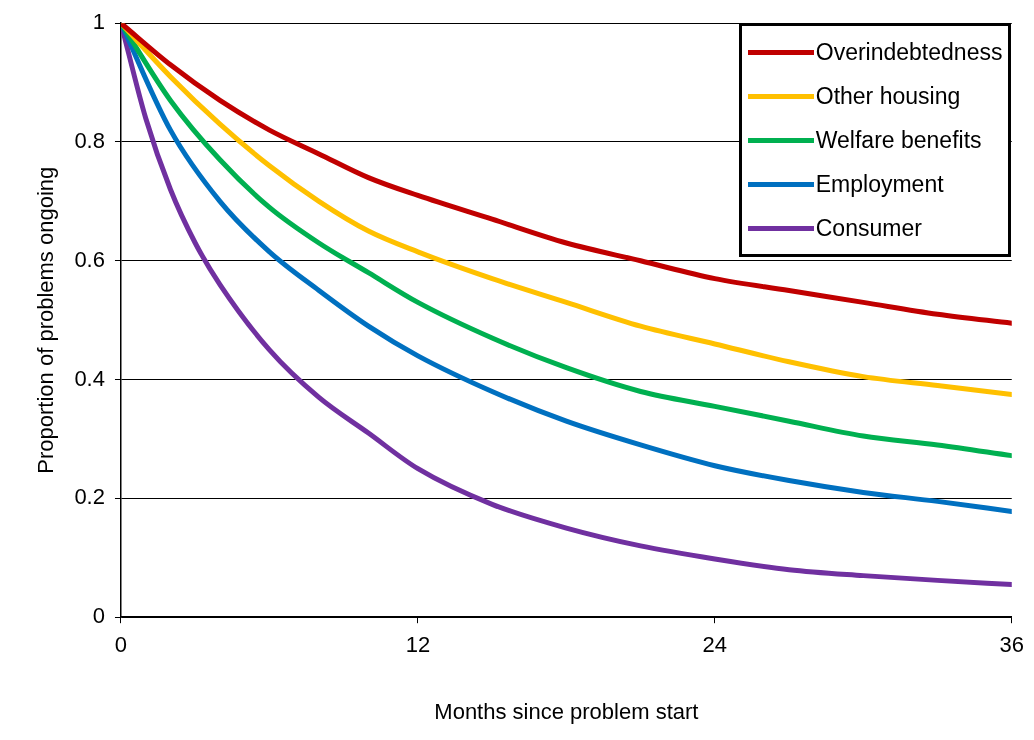 The image size is (1034, 740). What do you see at coordinates (89, 259) in the screenshot?
I see `y-tick-label: 0.6` at bounding box center [89, 259].